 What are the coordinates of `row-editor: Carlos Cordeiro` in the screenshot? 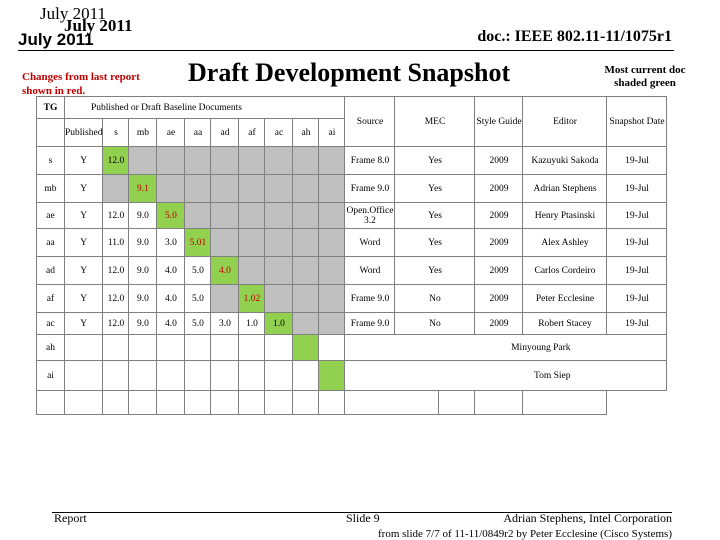 It's located at (565, 270).